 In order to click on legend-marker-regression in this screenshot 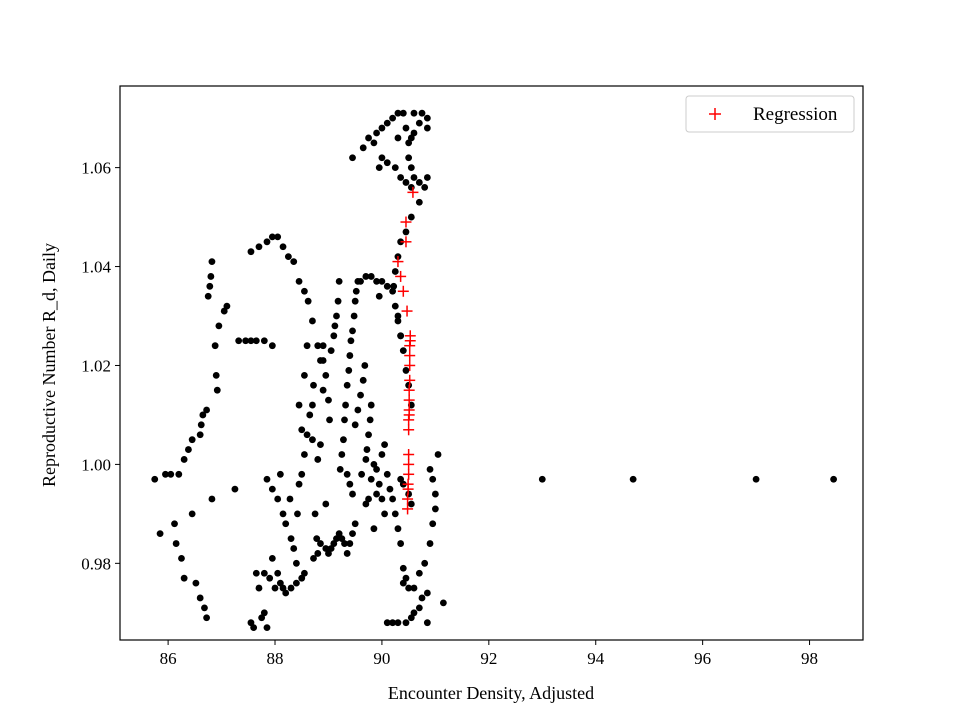, I will do `click(715, 114)`.